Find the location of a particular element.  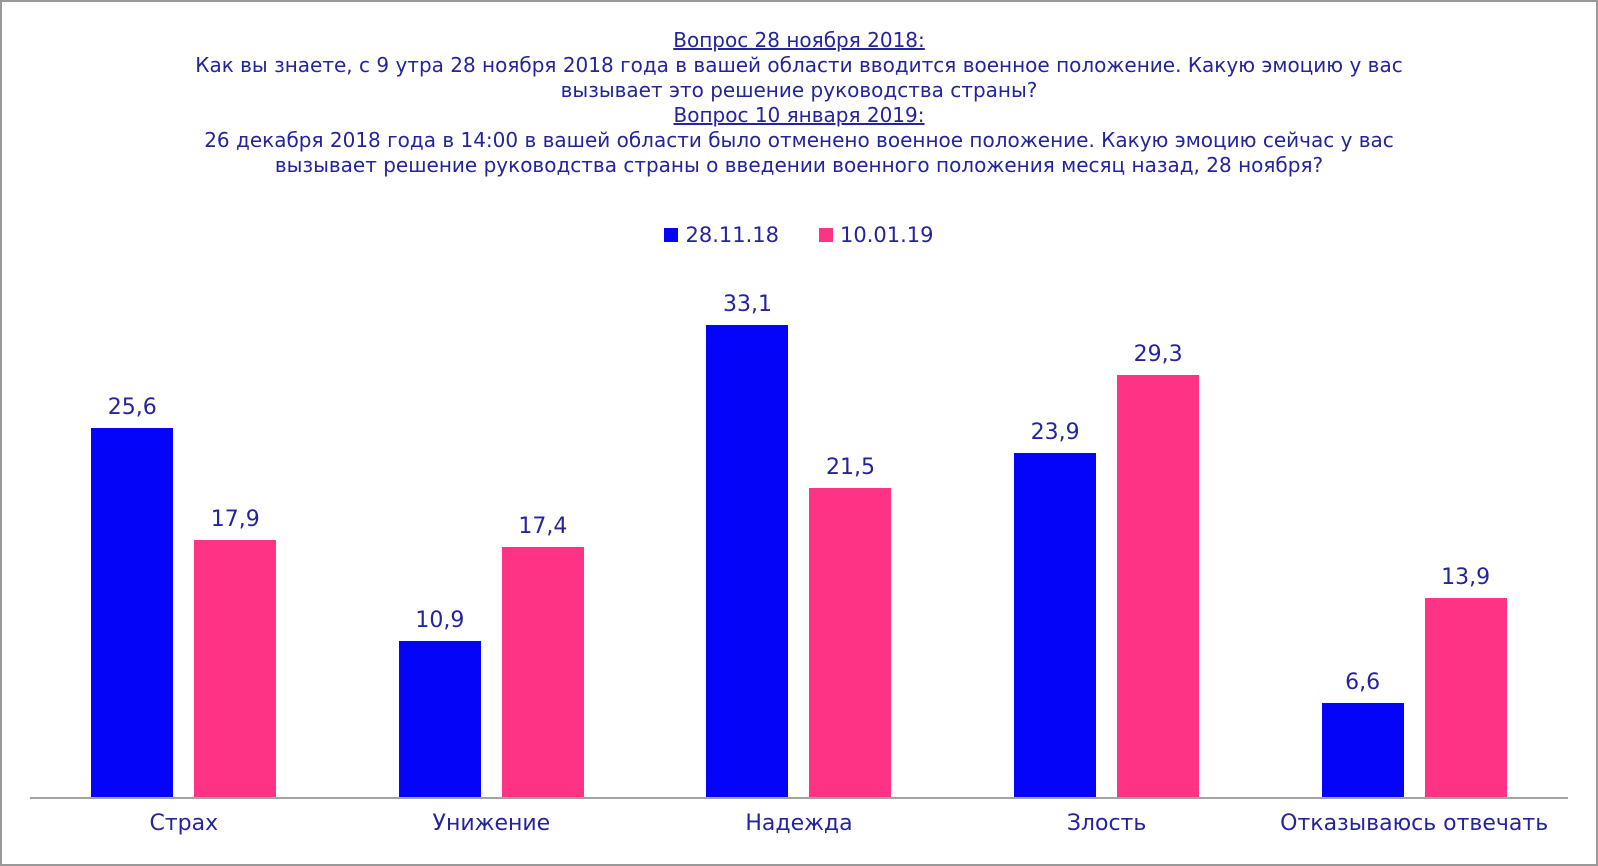

title-line: Вопрос 10 января 2019: is located at coordinates (799, 115).